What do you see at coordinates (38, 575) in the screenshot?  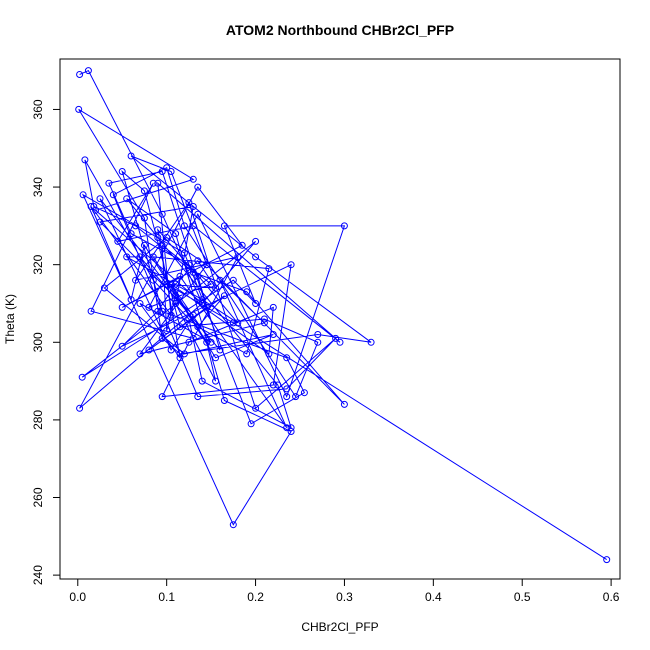 I see `y-tick-label: 240` at bounding box center [38, 575].